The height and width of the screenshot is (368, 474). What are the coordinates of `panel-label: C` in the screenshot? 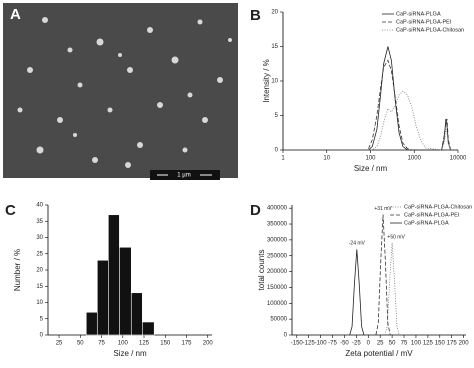 It's located at (10, 210).